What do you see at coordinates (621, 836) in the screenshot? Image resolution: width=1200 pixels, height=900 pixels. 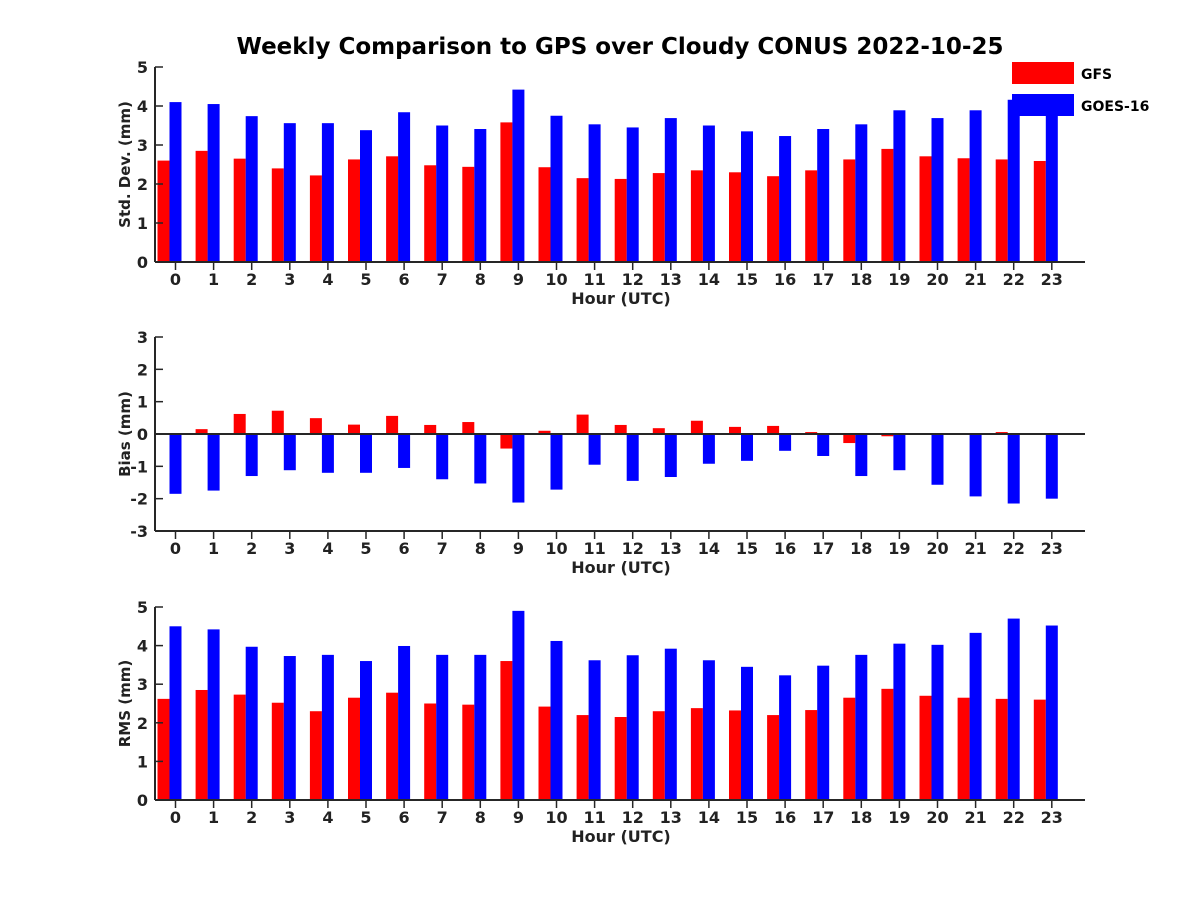 I see `x-axis-label: Hour (UTC)` at bounding box center [621, 836].